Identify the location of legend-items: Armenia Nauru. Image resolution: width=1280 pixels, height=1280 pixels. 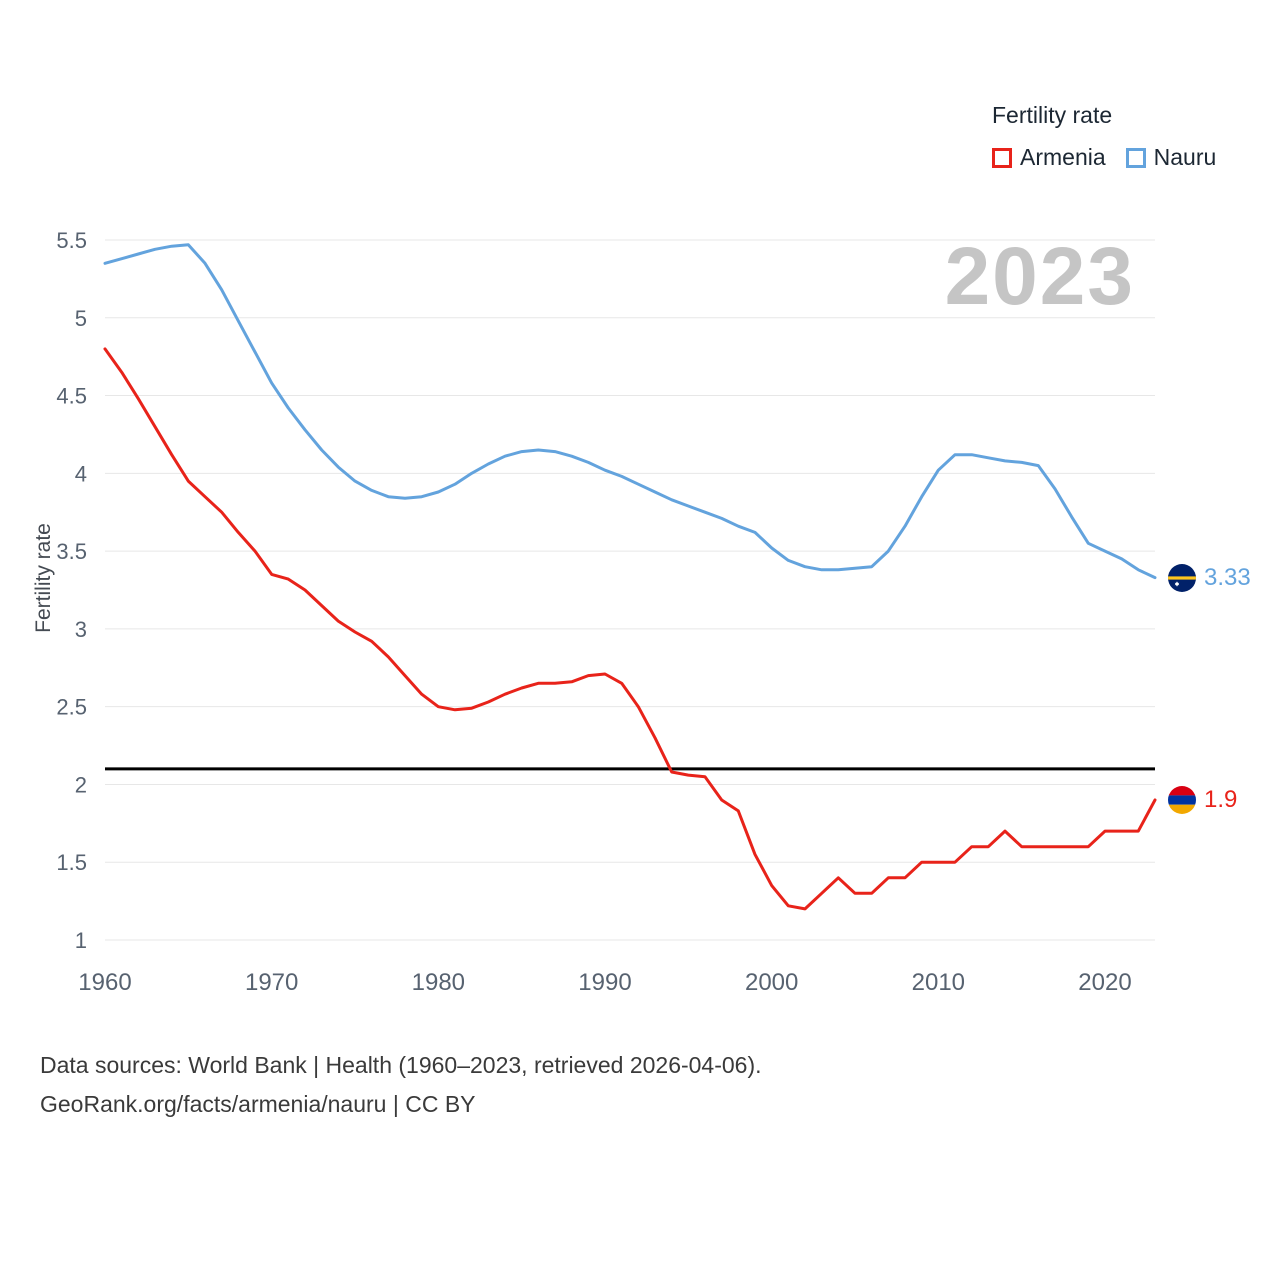
(1104, 157).